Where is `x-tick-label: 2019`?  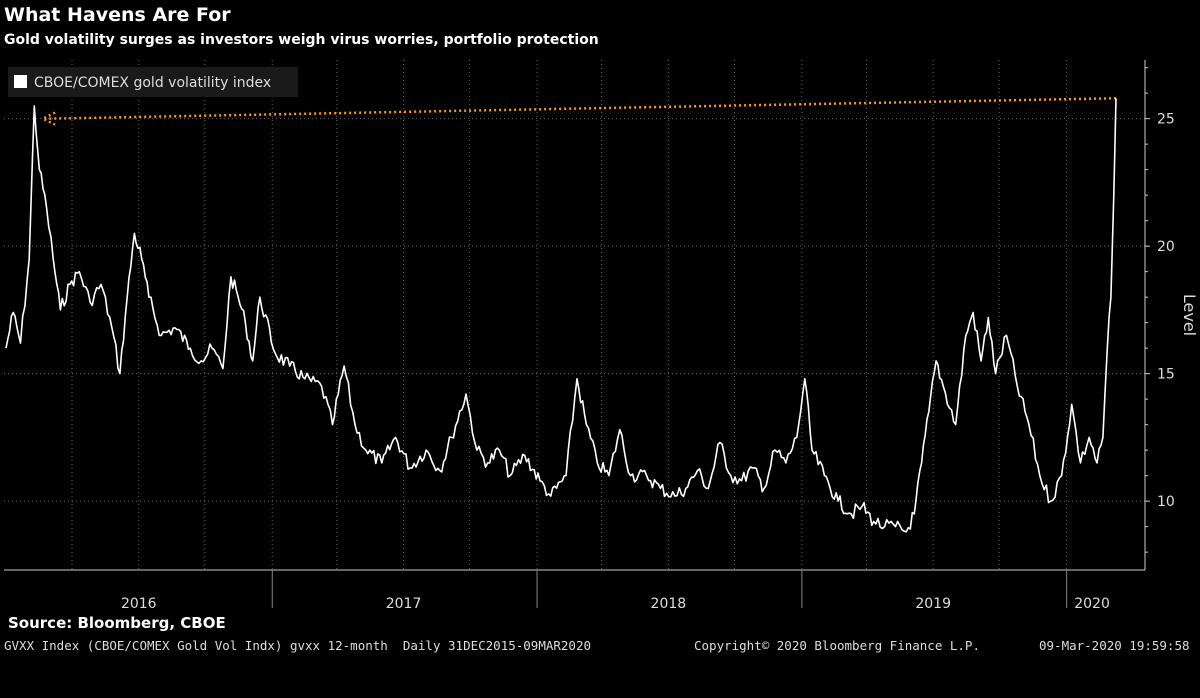
x-tick-label: 2019 is located at coordinates (933, 604).